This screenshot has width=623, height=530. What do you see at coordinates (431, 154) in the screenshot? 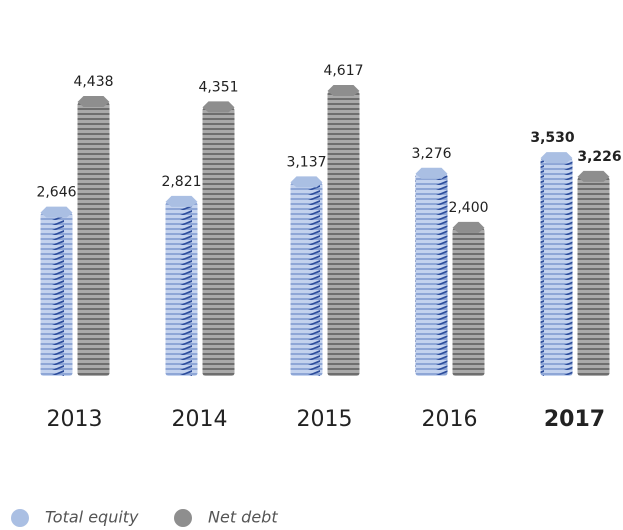
I see `value-label: 3,276` at bounding box center [431, 154].